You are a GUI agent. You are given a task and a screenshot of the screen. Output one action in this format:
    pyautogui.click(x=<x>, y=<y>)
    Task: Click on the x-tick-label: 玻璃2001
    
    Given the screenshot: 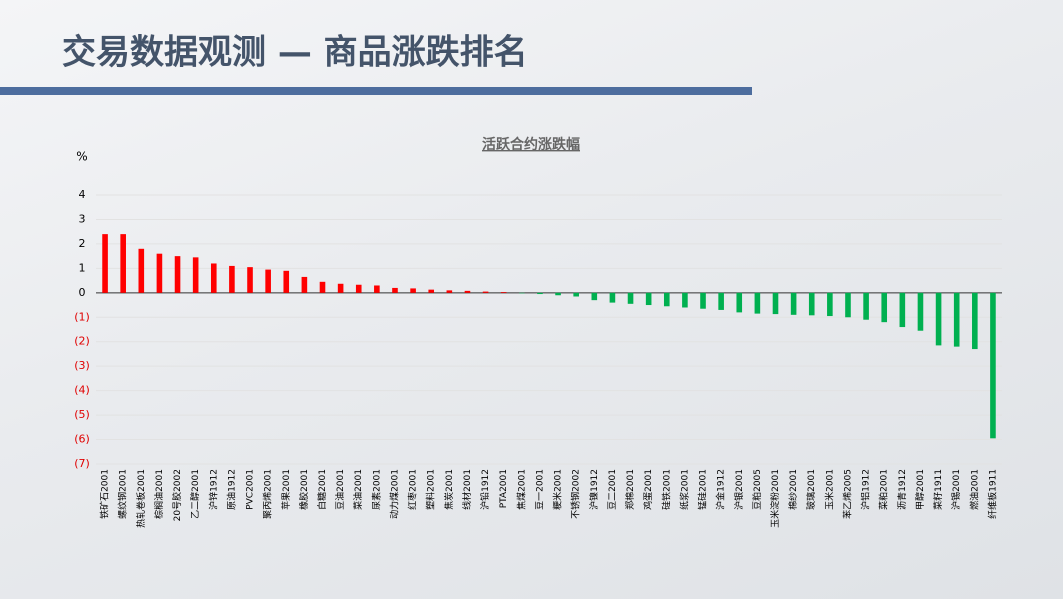 What is the action you would take?
    pyautogui.click(x=811, y=489)
    